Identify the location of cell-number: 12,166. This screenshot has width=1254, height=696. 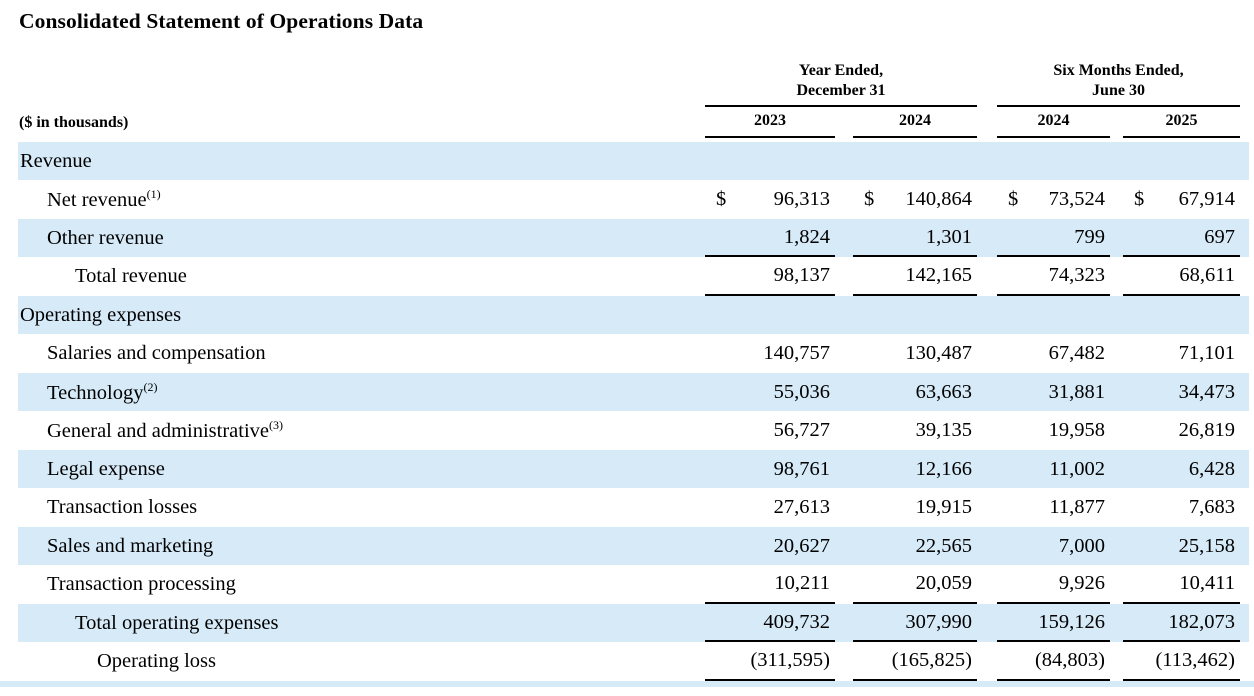
(943, 468).